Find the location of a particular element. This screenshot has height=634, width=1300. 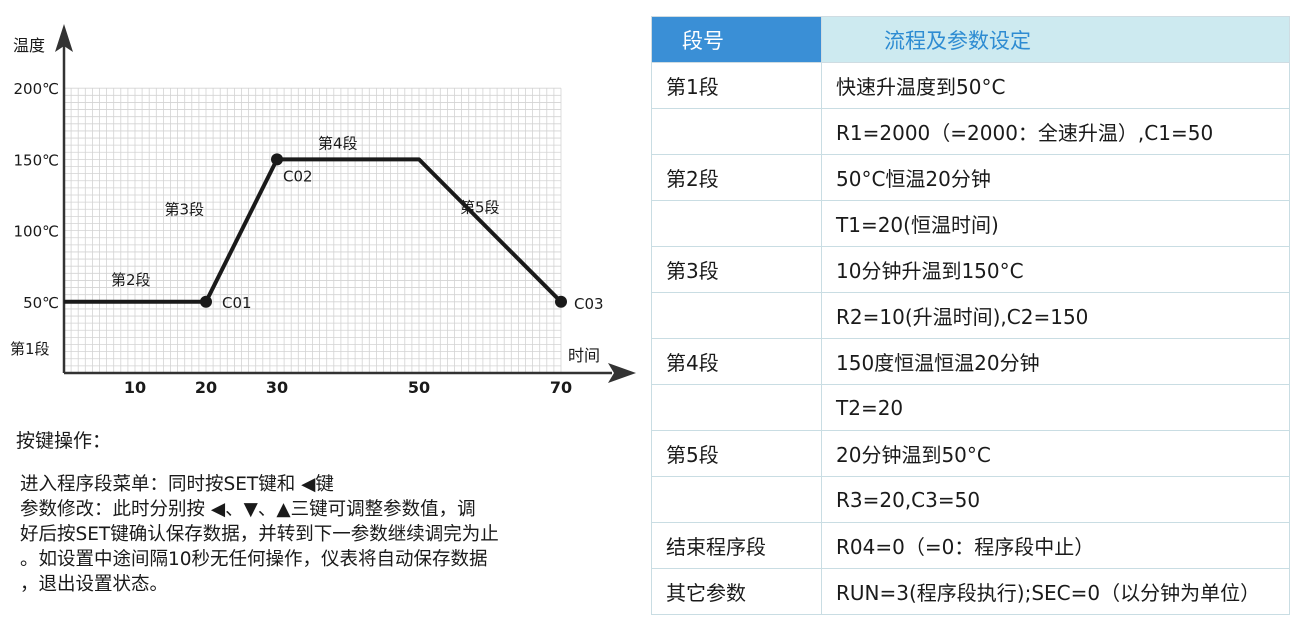

point-label: C03 is located at coordinates (589, 304).